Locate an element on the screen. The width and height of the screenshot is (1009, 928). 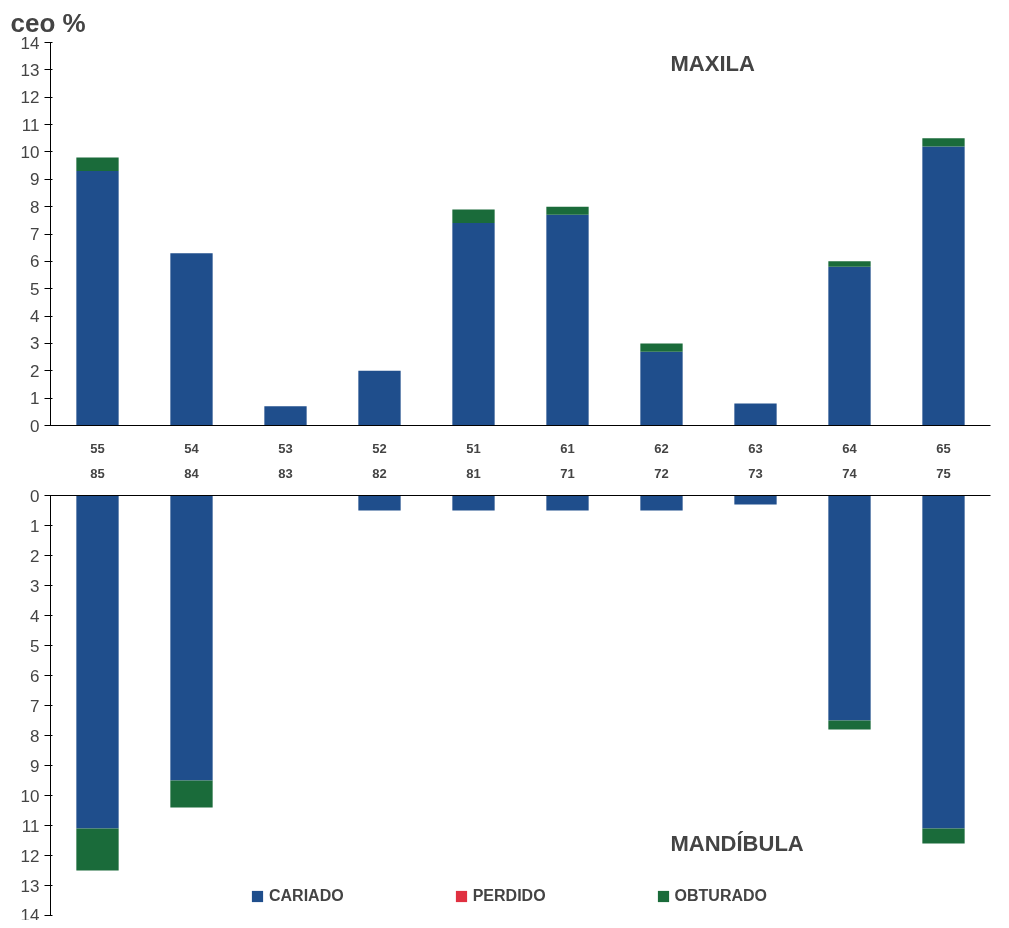
x-tick-label: 71 is located at coordinates (567, 473).